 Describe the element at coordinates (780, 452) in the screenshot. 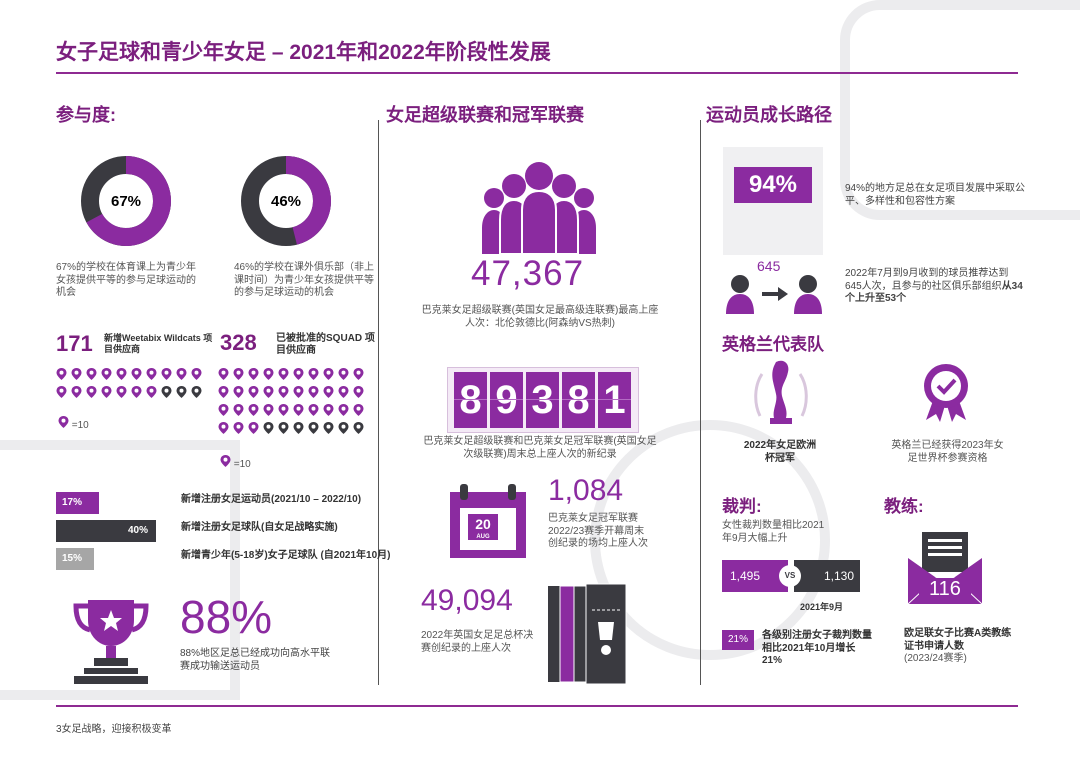

I see `euro-caption: 2022年女足欧洲杯冠军` at that location.